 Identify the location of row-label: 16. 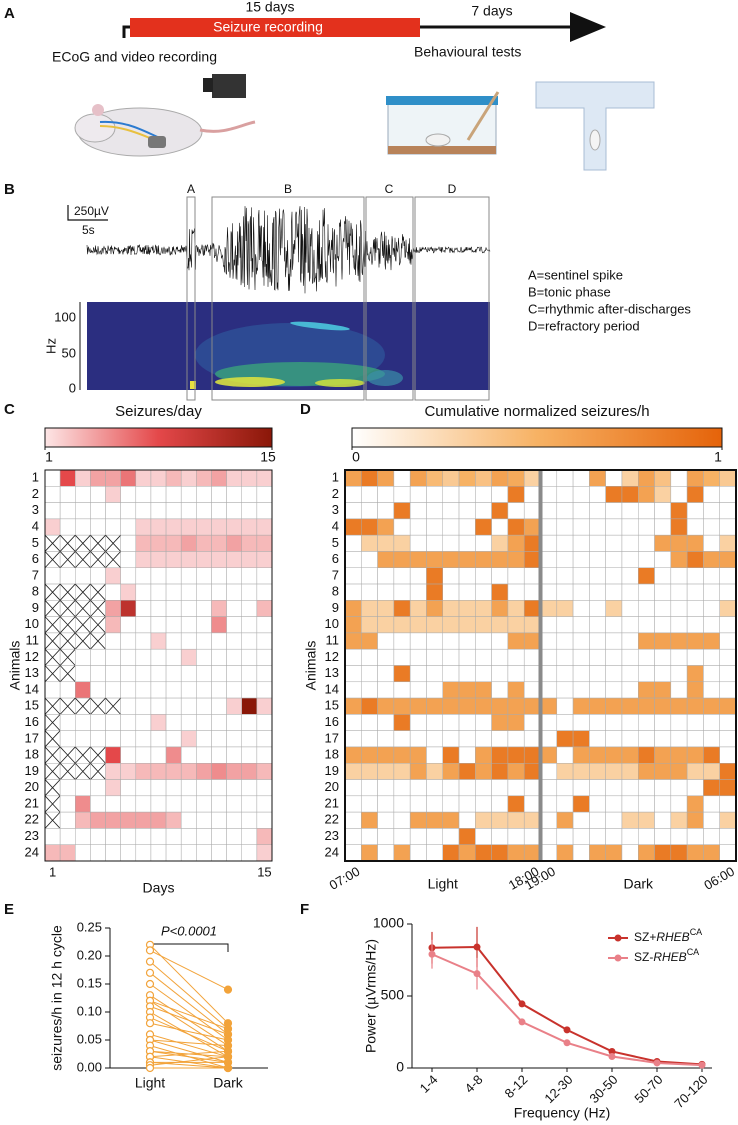
(32, 721).